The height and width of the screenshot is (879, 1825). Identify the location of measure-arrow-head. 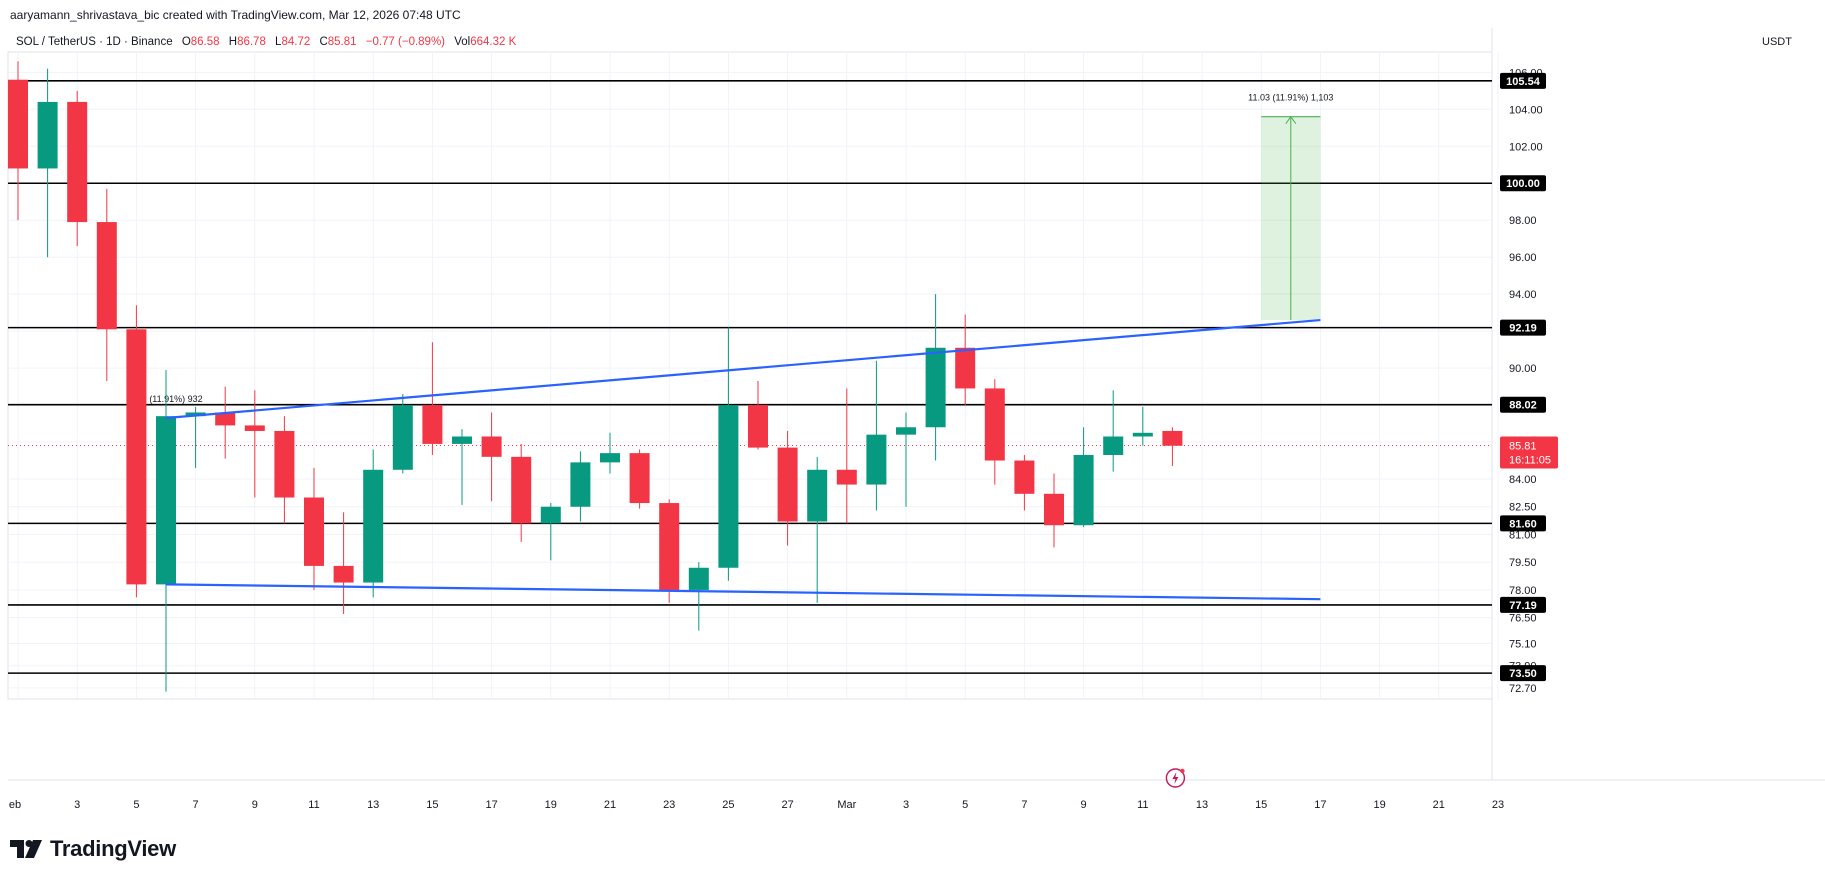
(1291, 119).